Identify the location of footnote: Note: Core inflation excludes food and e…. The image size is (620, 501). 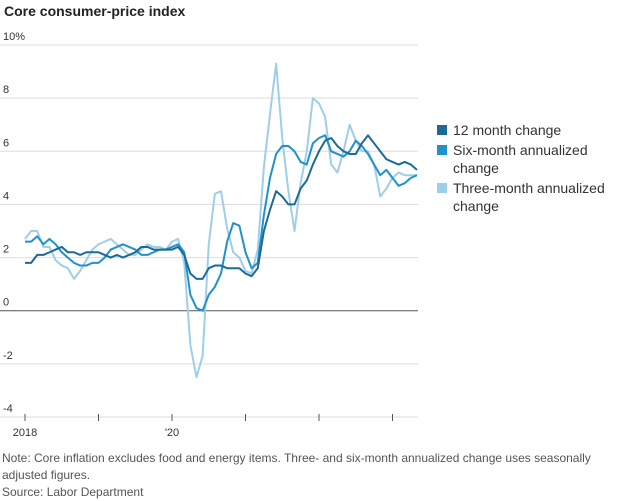
(308, 475).